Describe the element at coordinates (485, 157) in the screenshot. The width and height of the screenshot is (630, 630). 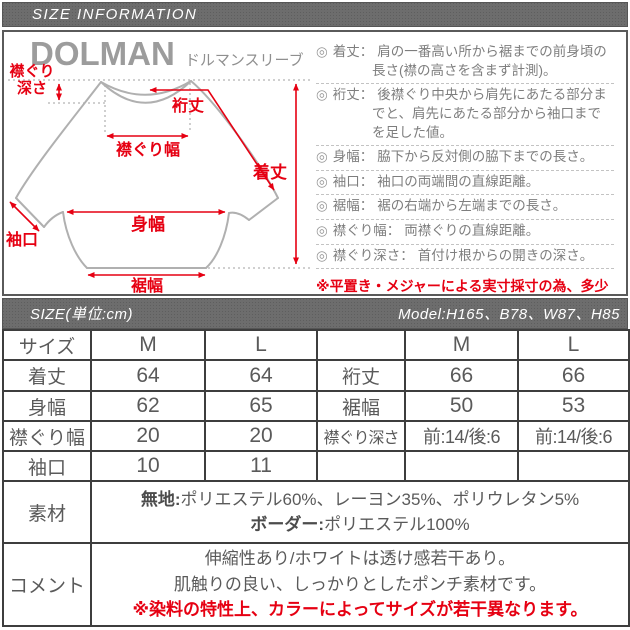
I see `definition-desc: 脇下から反対側の脇下までの長さ。` at that location.